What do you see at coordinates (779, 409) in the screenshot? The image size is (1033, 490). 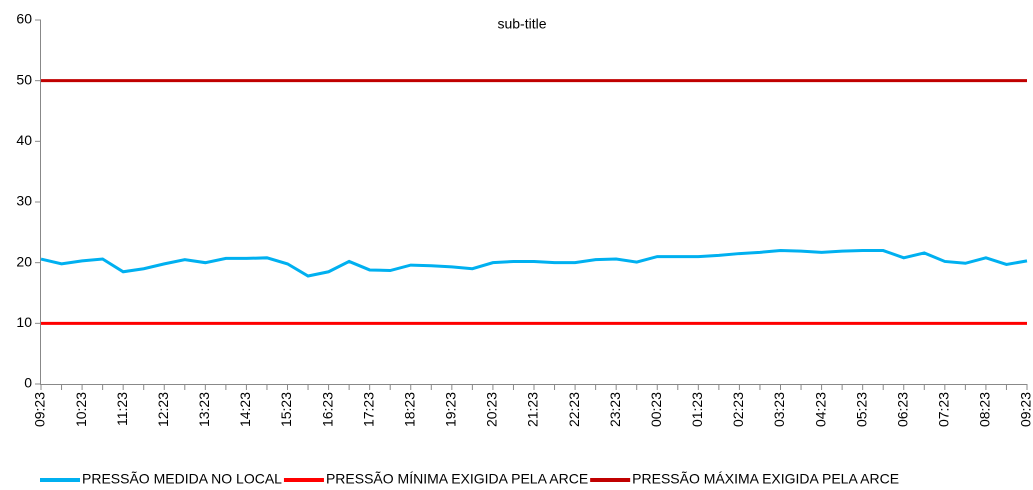 I see `x-tick-label: 03:23` at bounding box center [779, 409].